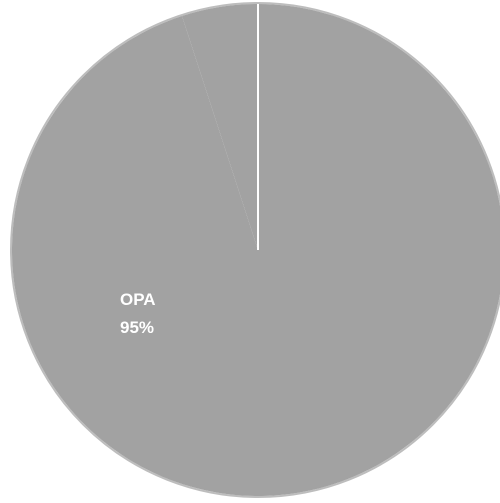 The height and width of the screenshot is (503, 500). Describe the element at coordinates (138, 299) in the screenshot. I see `slice-label-opa: OPA` at that location.